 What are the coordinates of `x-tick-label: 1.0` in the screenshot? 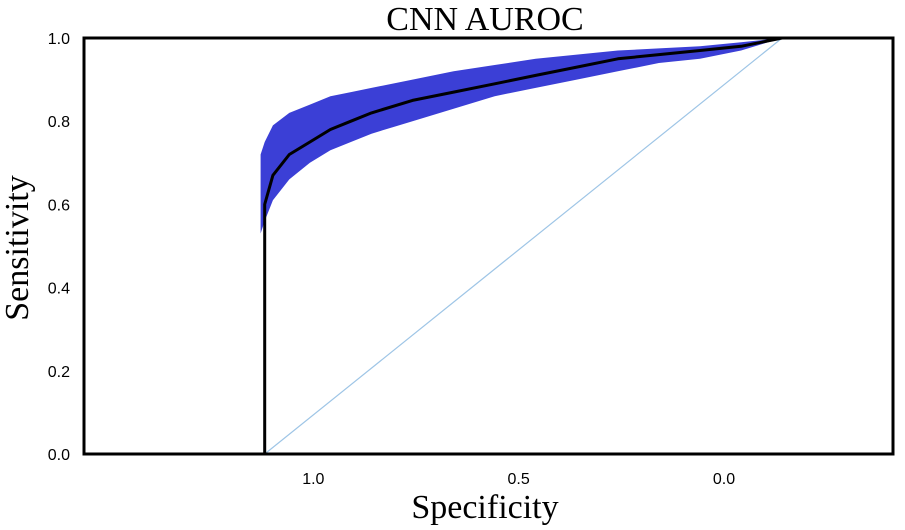 It's located at (313, 479).